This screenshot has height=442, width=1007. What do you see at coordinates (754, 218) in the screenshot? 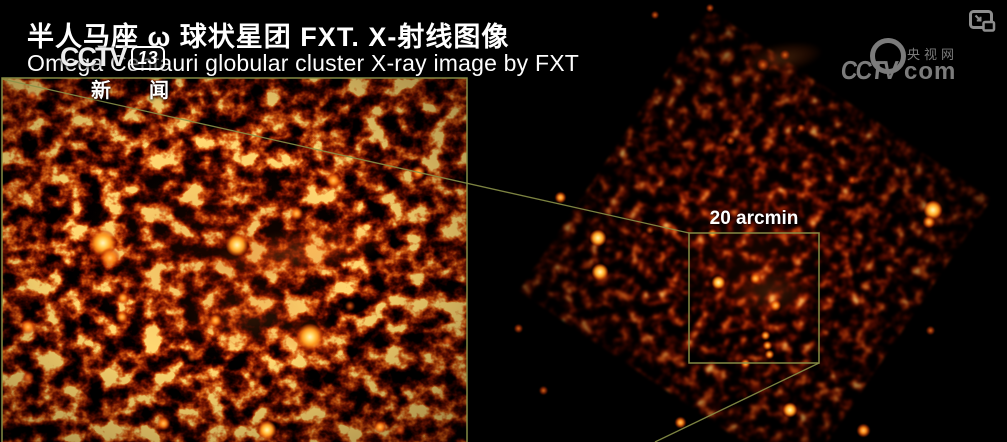
I see `scale-label: 20 arcmin` at bounding box center [754, 218].